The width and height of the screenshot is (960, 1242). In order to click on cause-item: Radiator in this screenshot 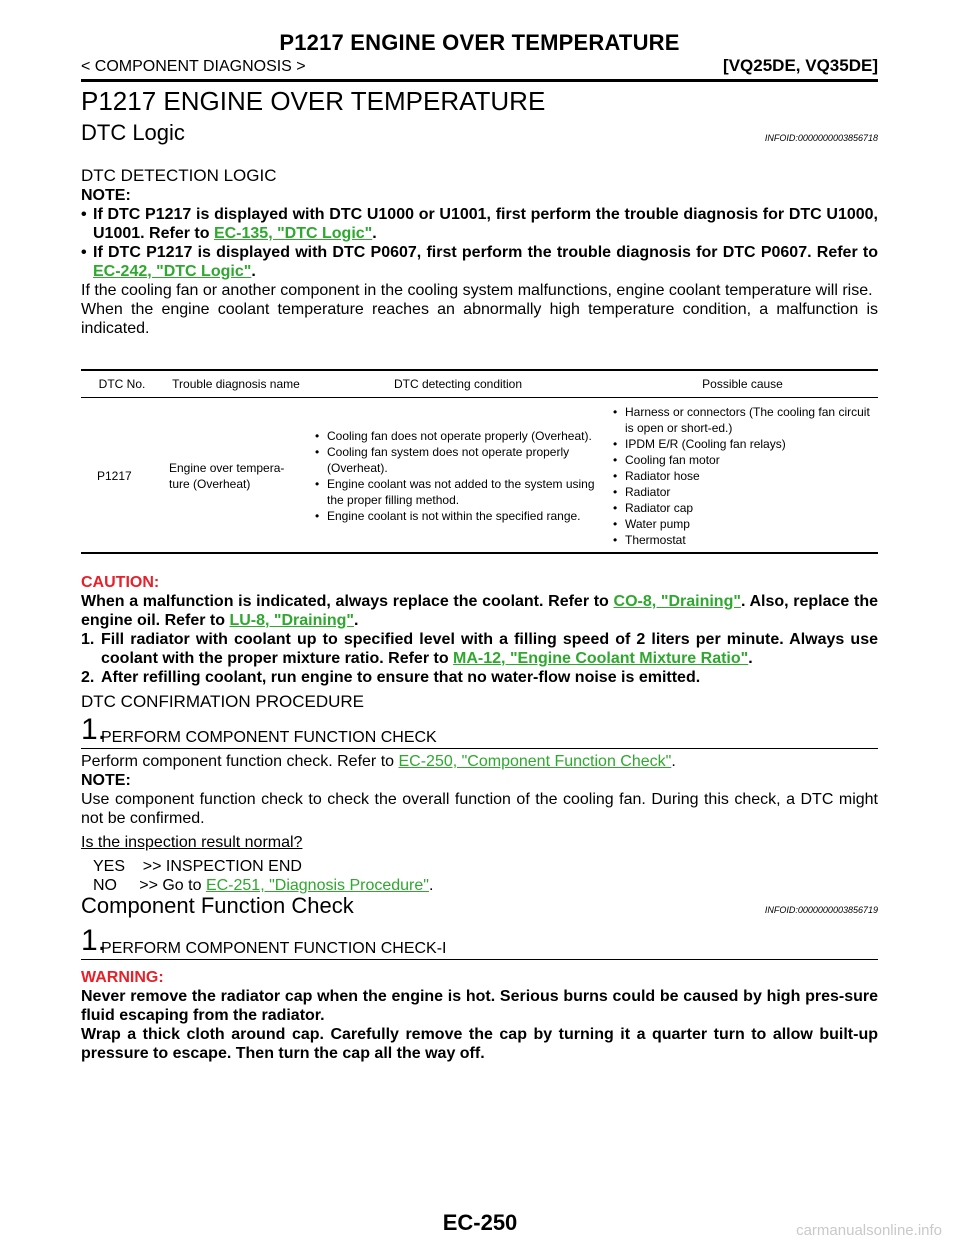, I will do `click(742, 492)`.